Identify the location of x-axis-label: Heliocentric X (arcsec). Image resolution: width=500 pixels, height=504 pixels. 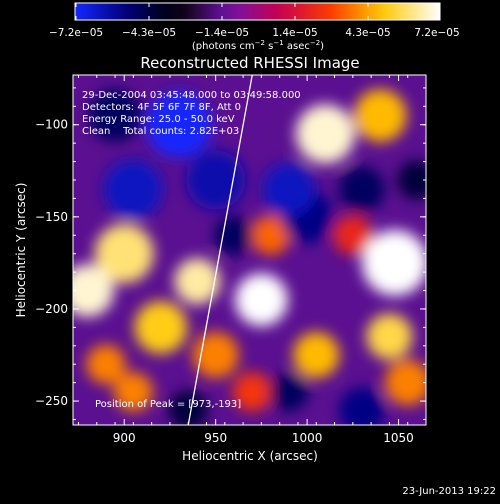
(250, 456).